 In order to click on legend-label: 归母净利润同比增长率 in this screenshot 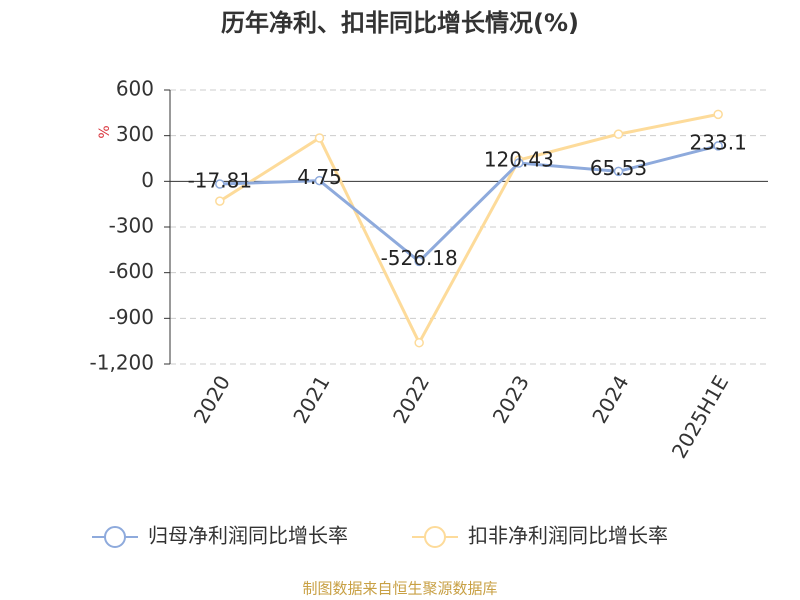, I will do `click(248, 536)`.